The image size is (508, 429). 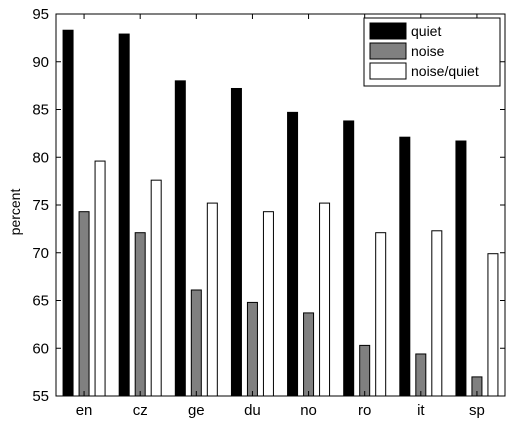 I want to click on bar-no-noise, so click(x=309, y=354).